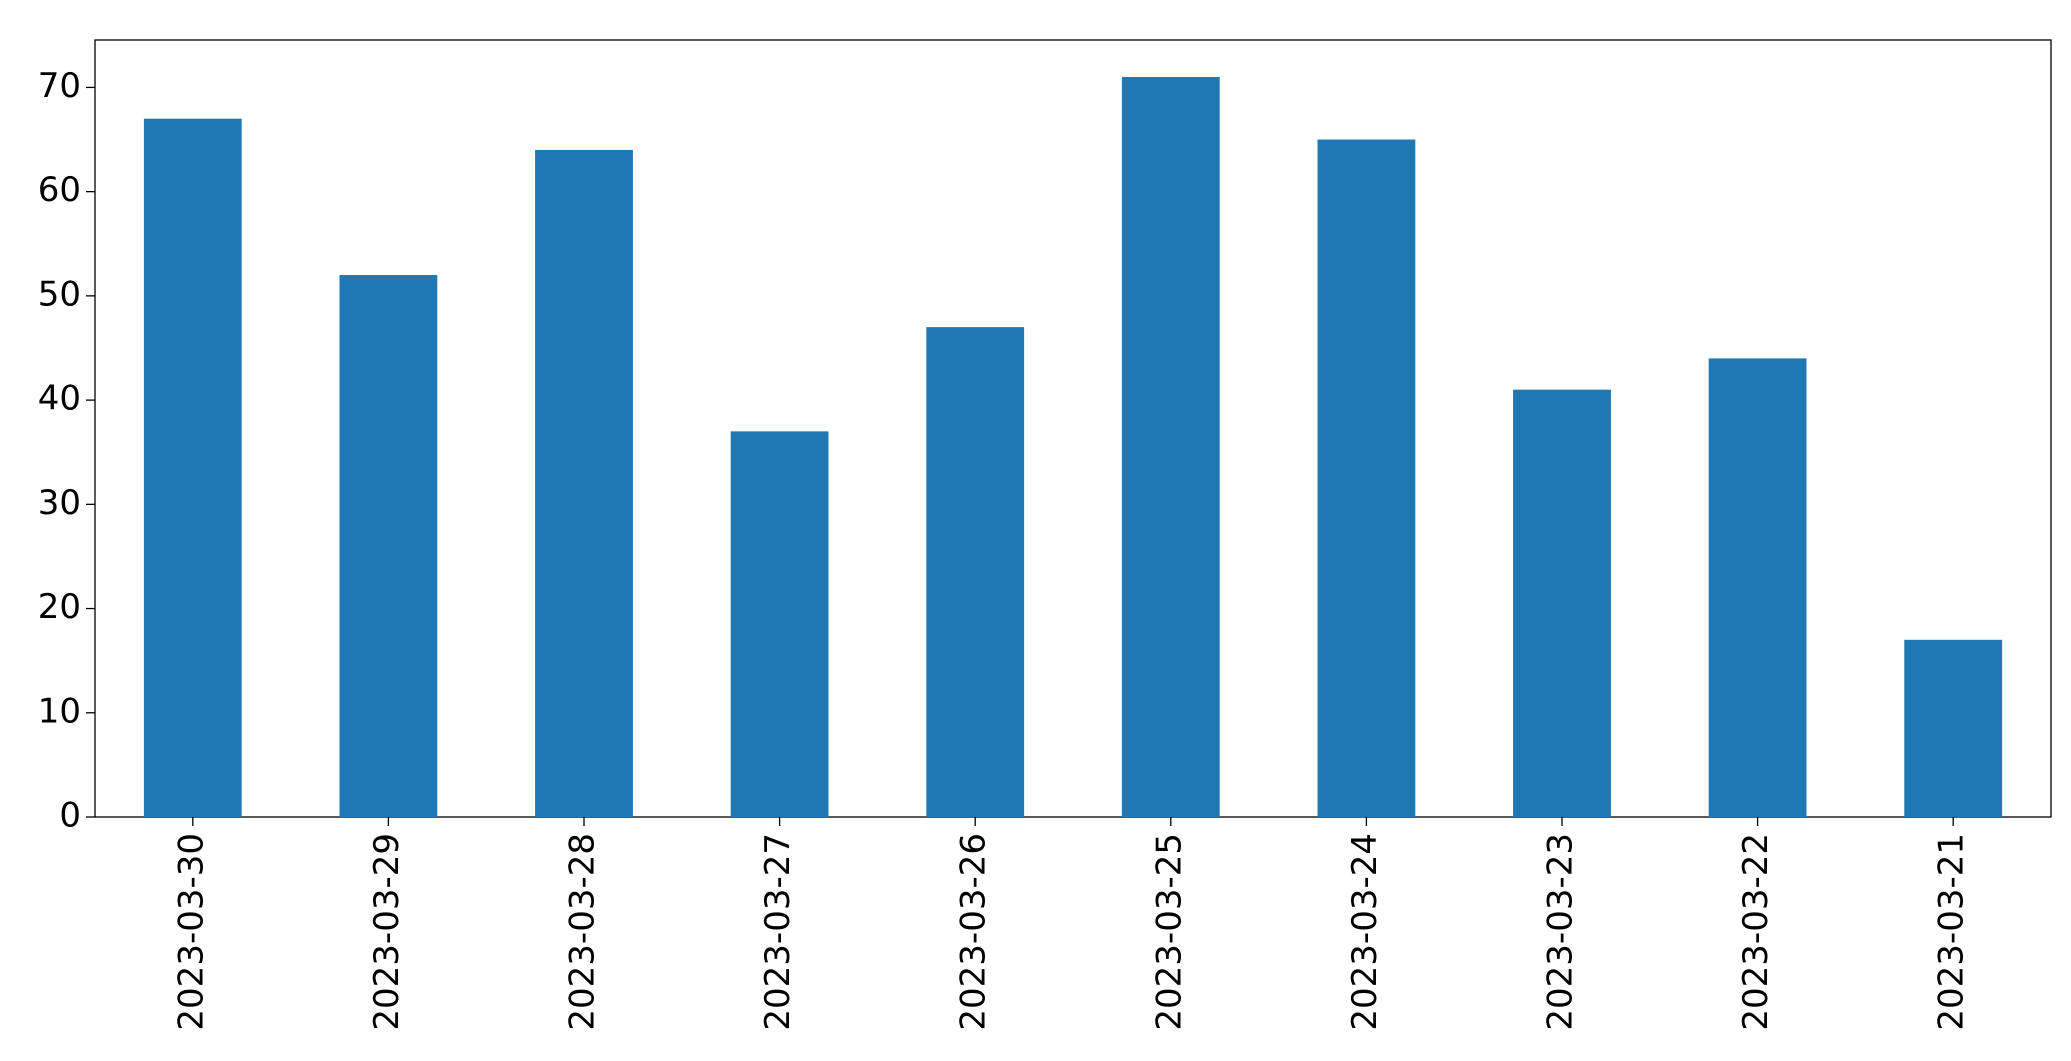 This screenshot has width=2071, height=1061. I want to click on x-tick-label: 2023-03-28, so click(583, 932).